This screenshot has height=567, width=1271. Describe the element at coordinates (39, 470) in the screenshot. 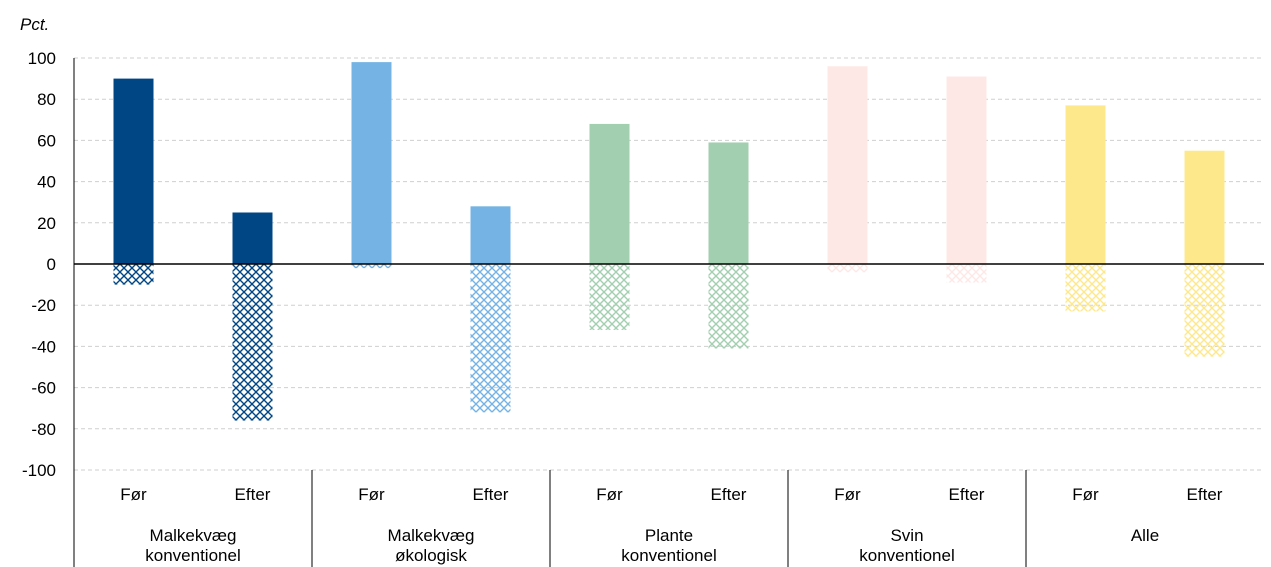

I see `y-tick-label: -100` at that location.